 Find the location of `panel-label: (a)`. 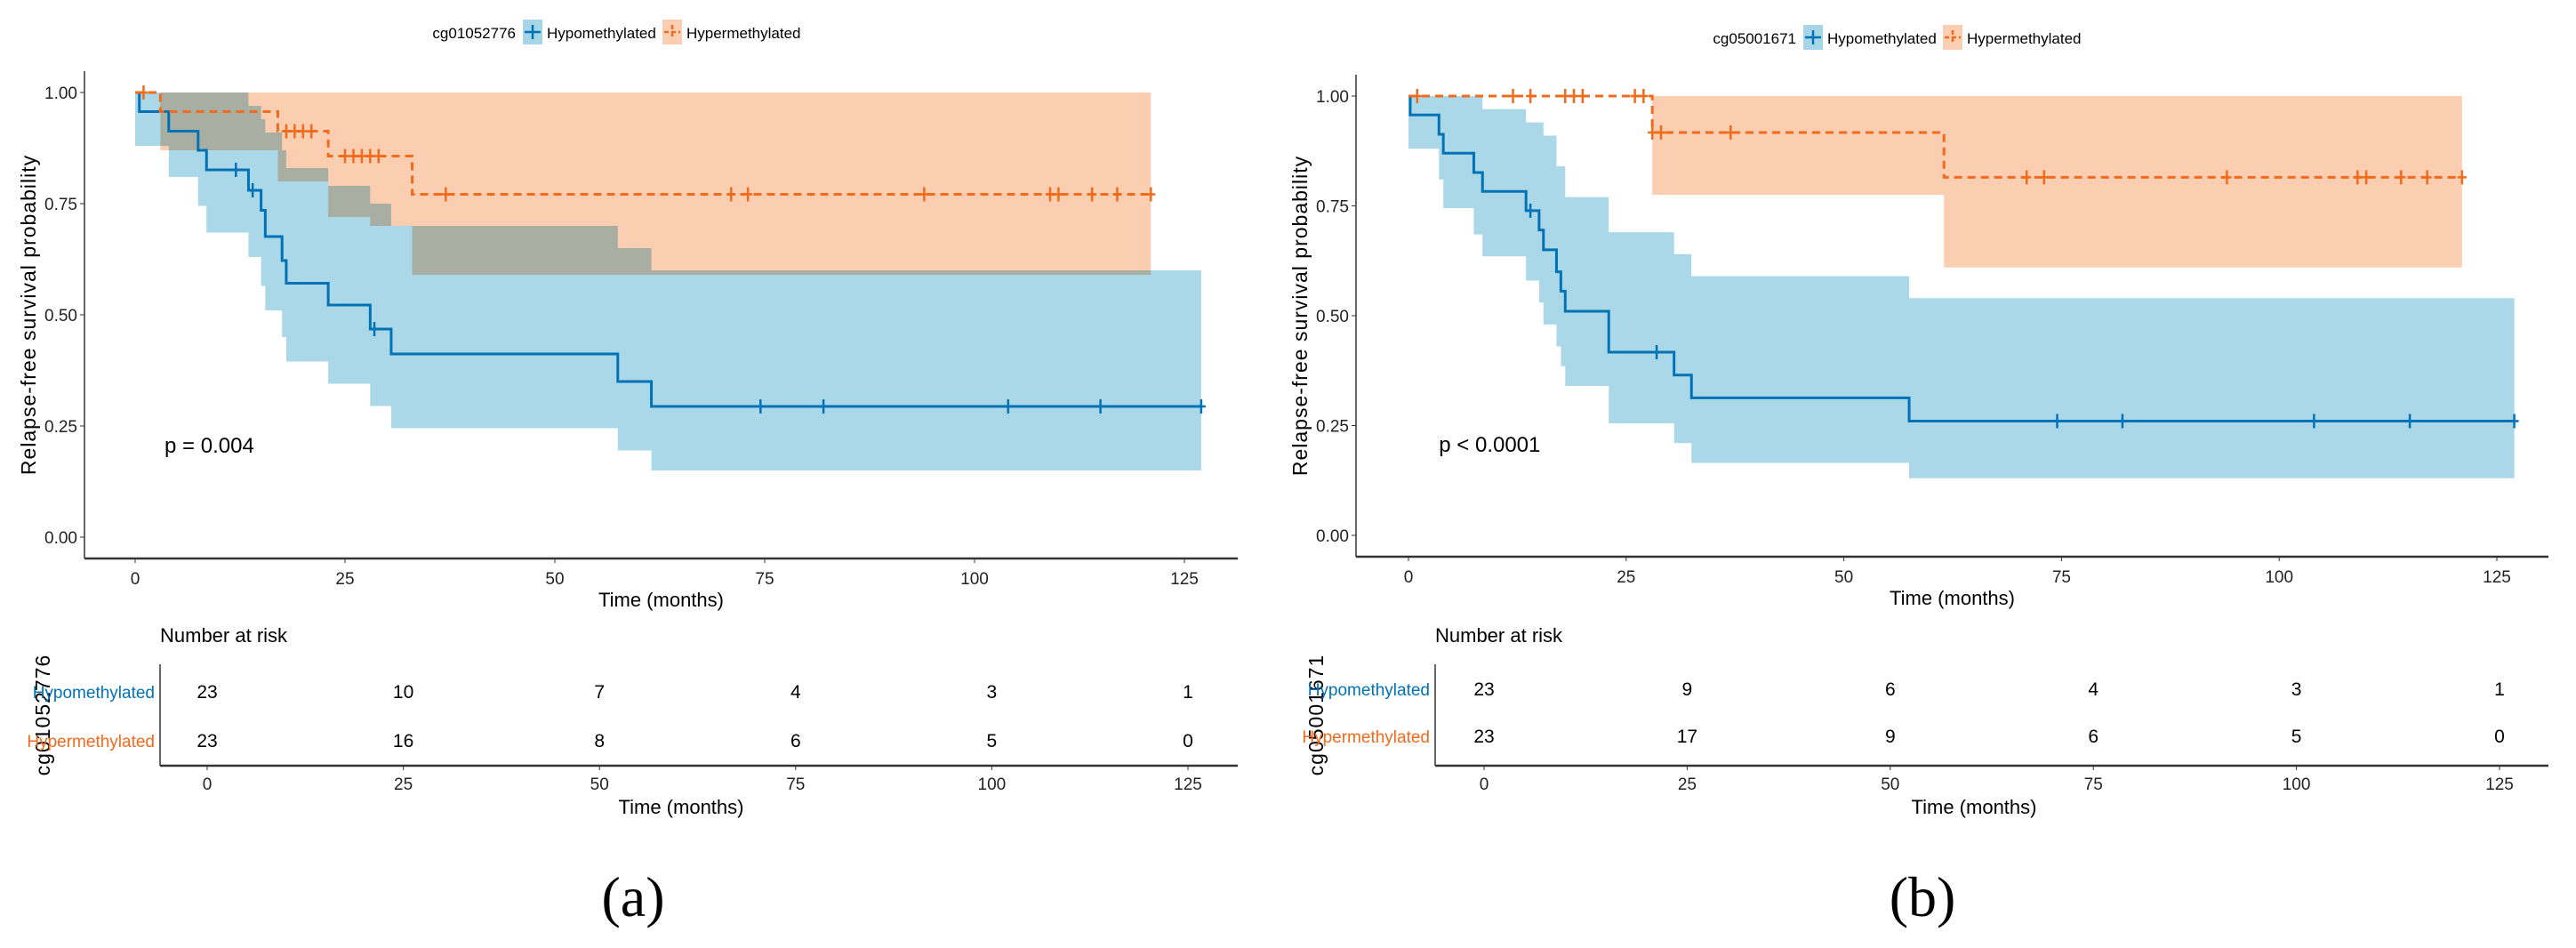

panel-label: (a) is located at coordinates (632, 896).